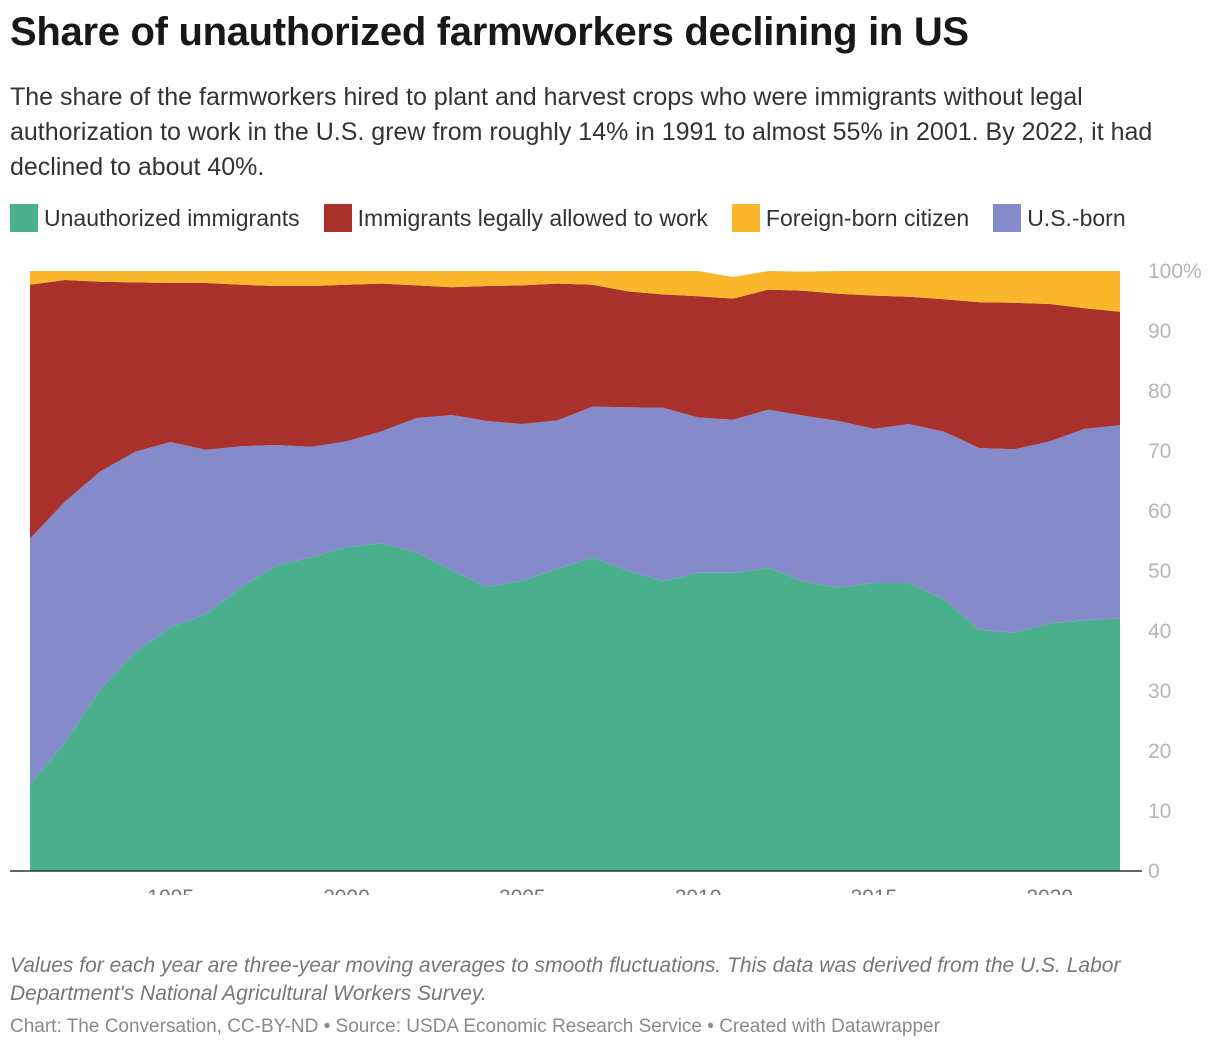  I want to click on legend-item-foreign-born-citizen: Foreign-born citizen, so click(850, 218).